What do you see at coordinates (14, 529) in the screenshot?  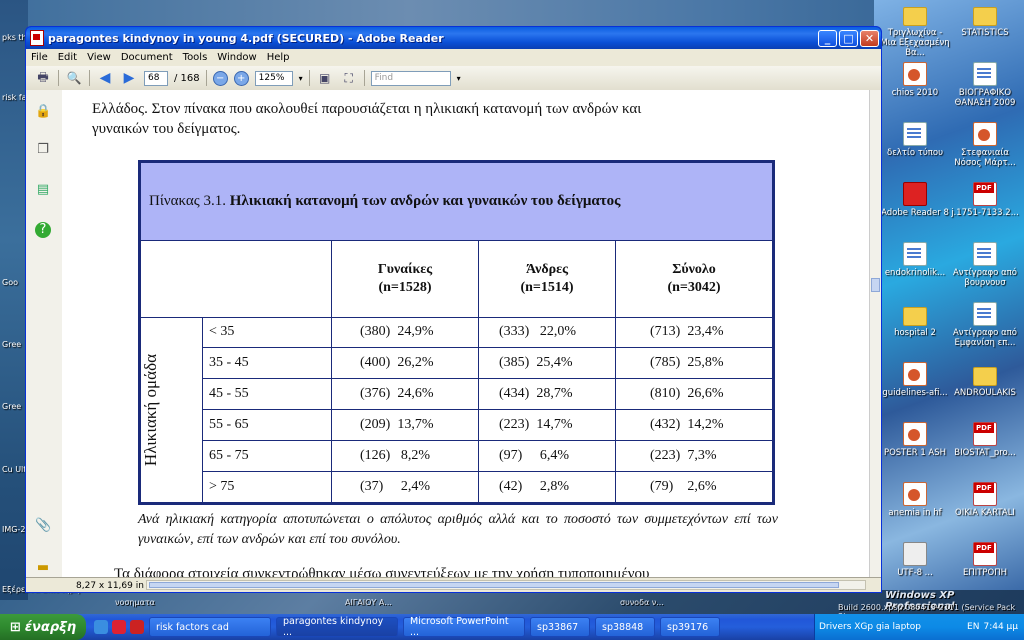 I see `desktop-left-label: IMG-2` at bounding box center [14, 529].